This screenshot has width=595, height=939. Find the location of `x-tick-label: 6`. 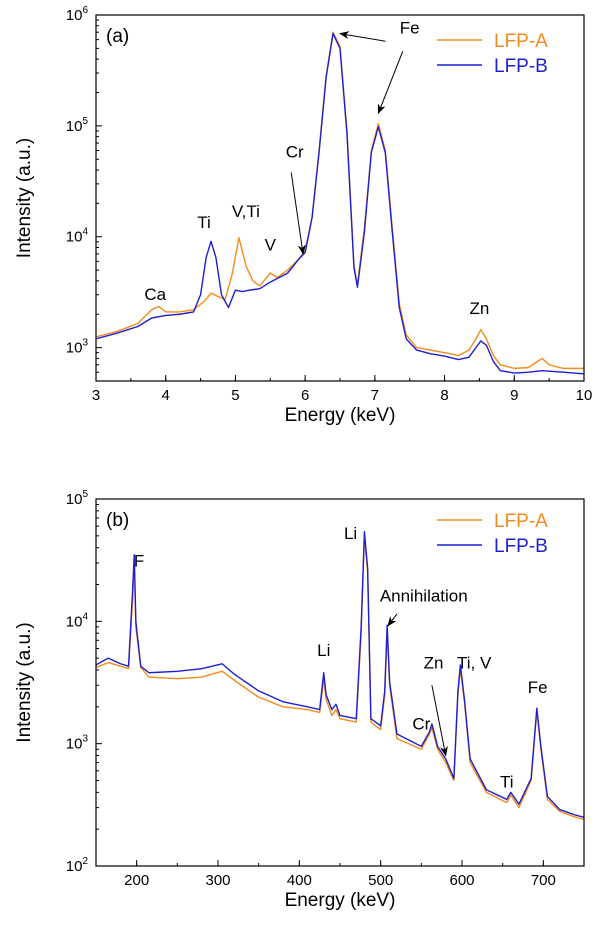

x-tick-label: 6 is located at coordinates (305, 395).